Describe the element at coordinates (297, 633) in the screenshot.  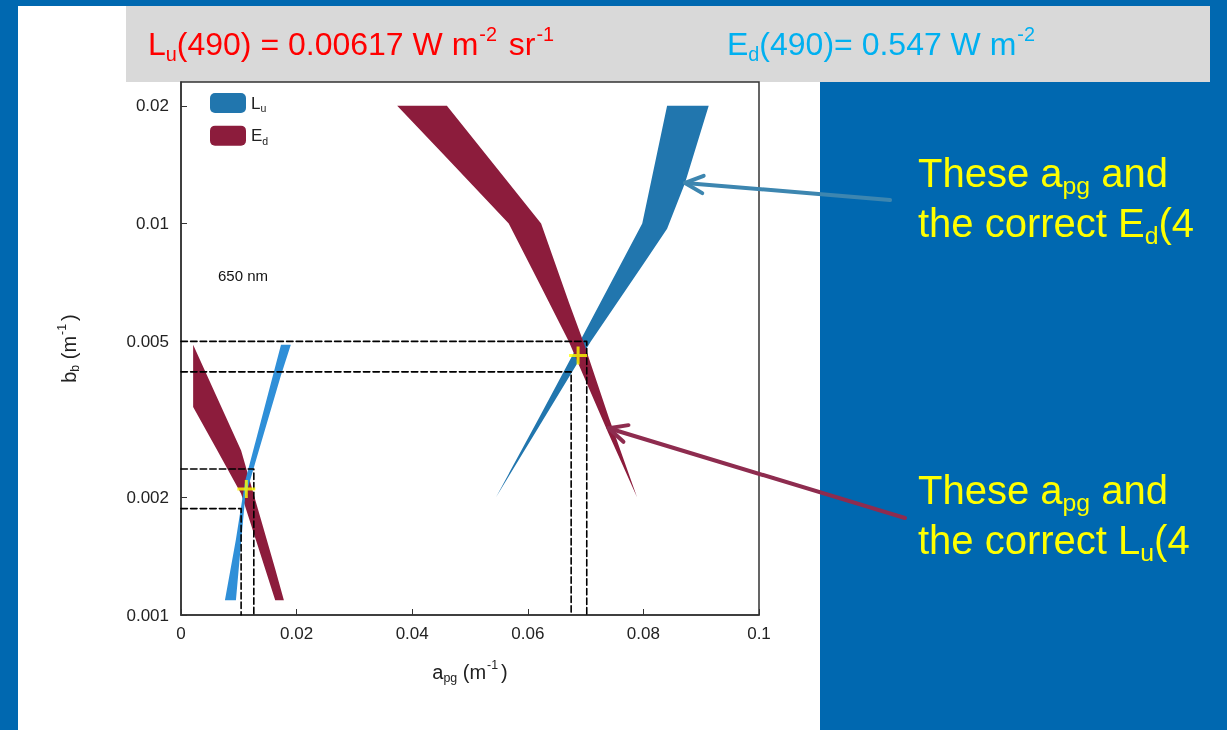
I see `x-tick-label: 0.02` at that location.